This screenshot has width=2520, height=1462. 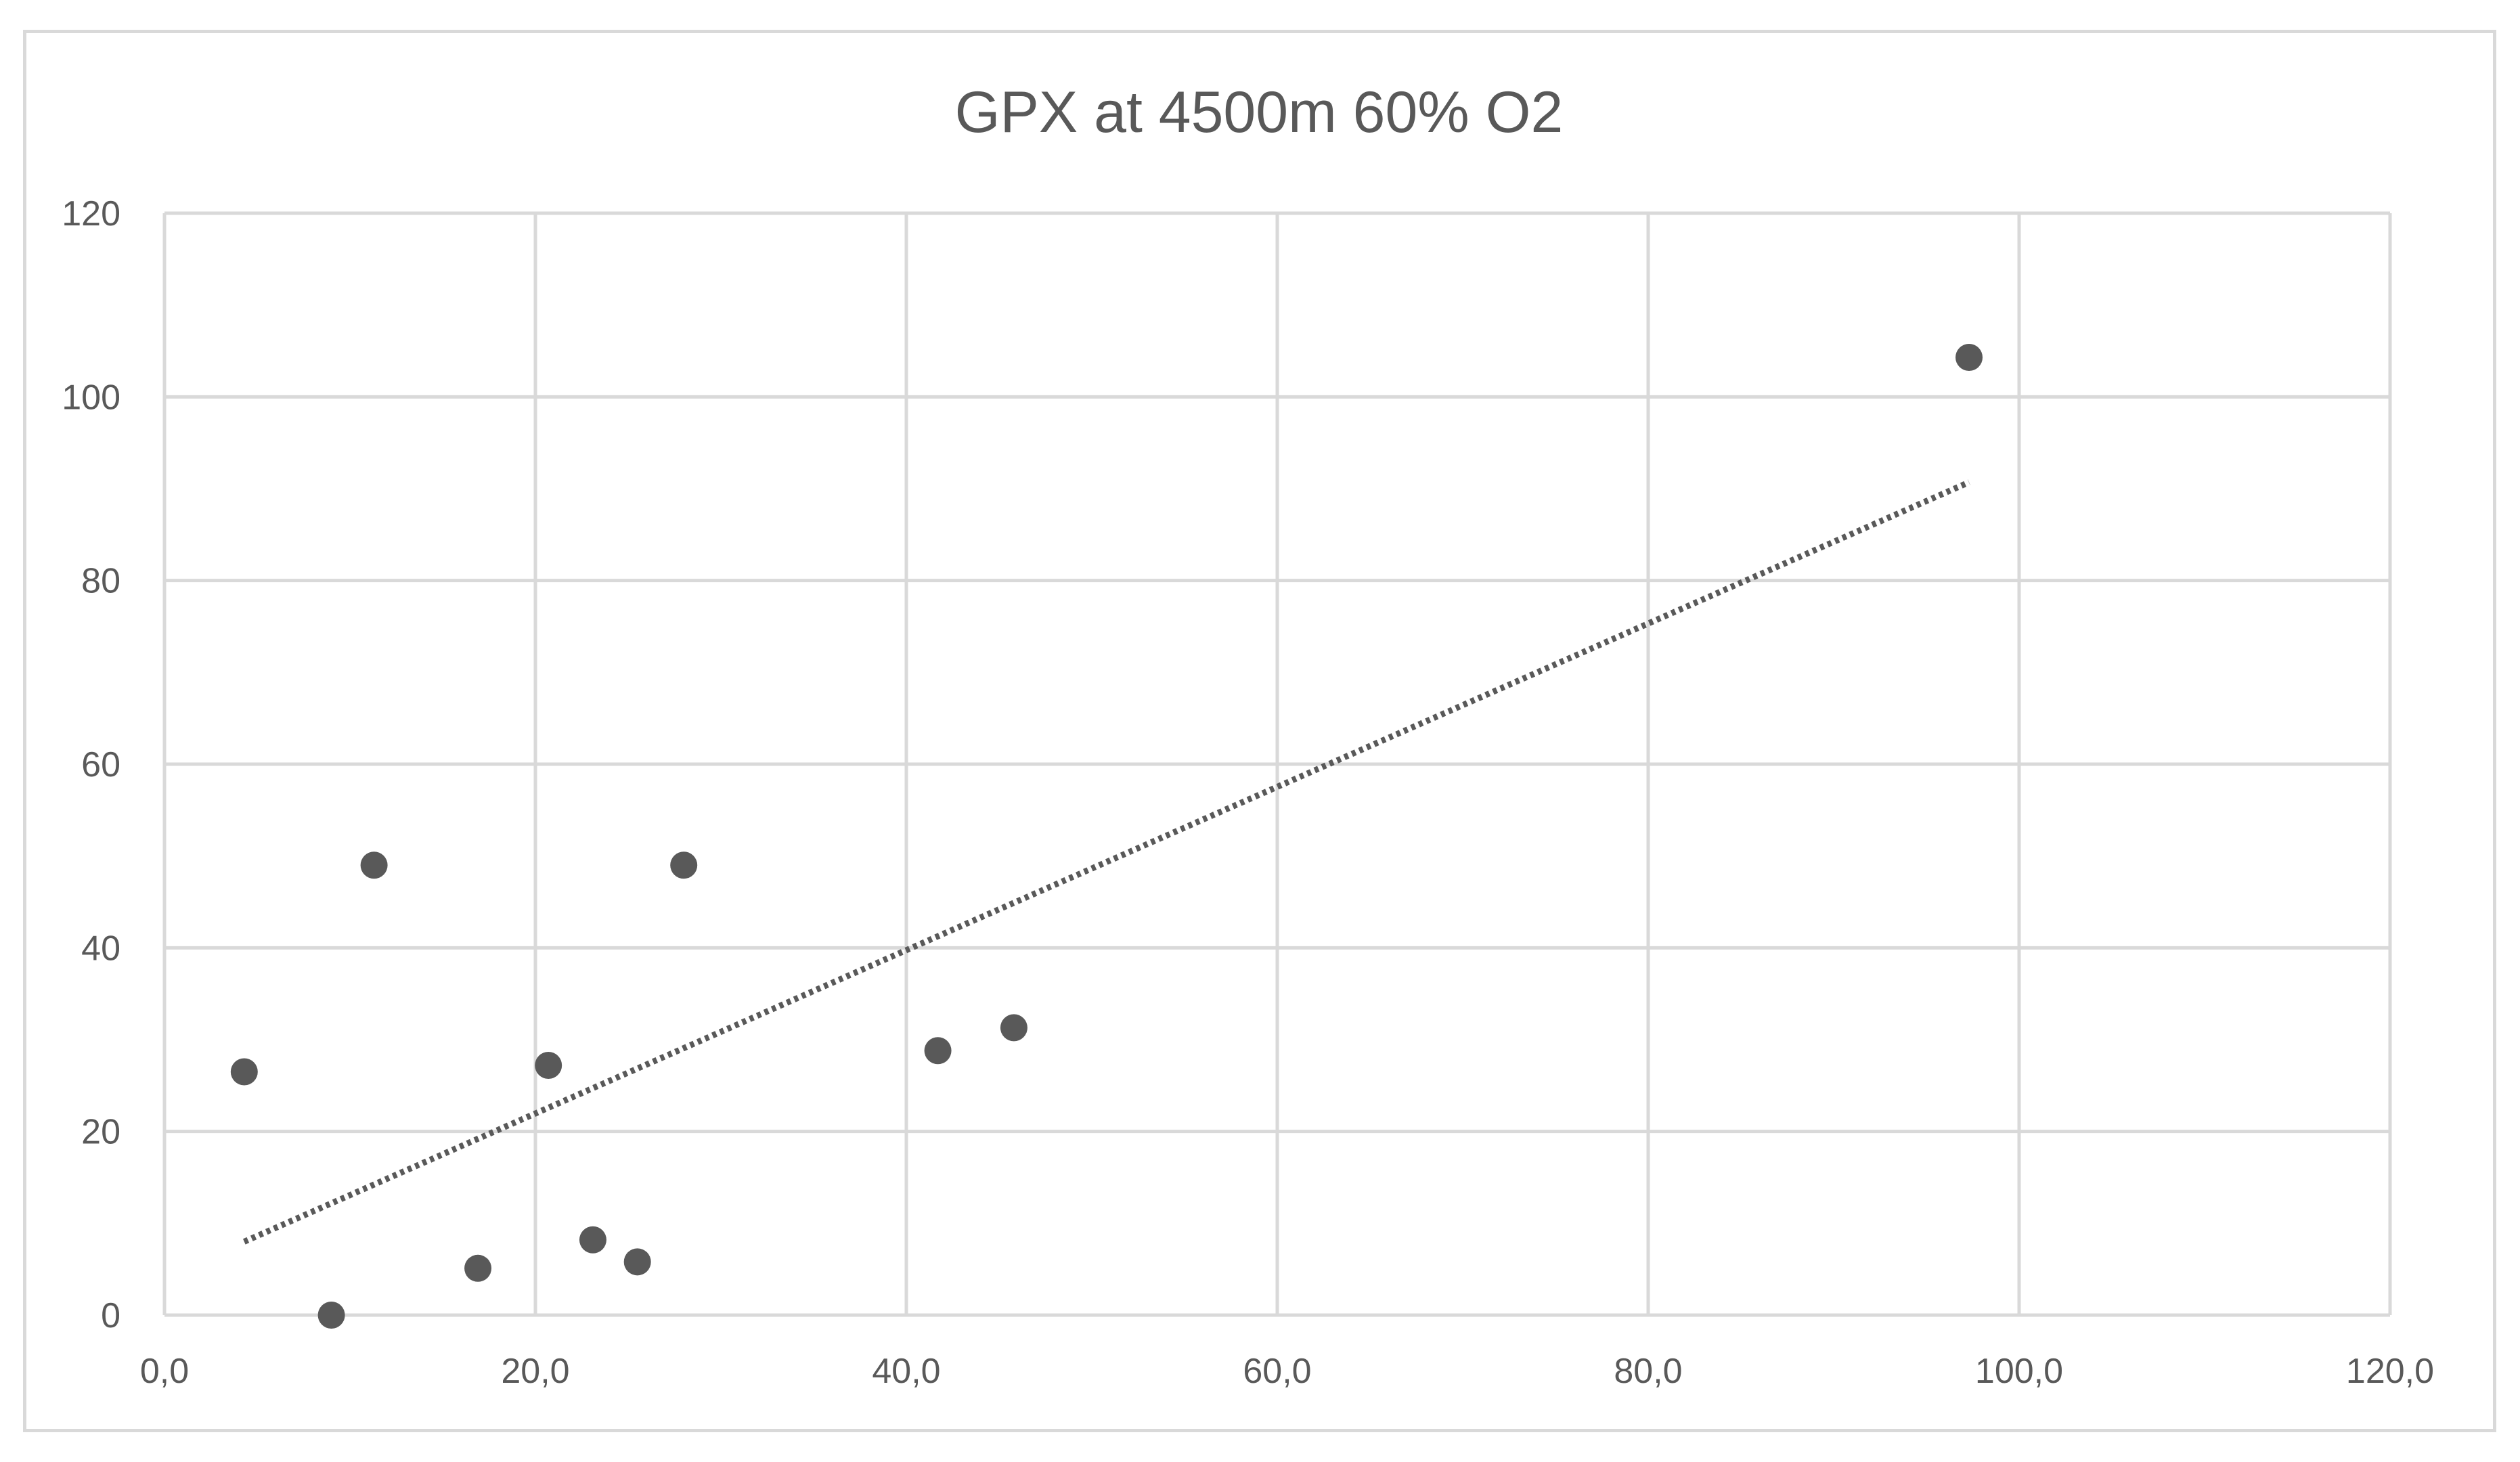 I want to click on y-tick-label: 120, so click(x=91, y=214).